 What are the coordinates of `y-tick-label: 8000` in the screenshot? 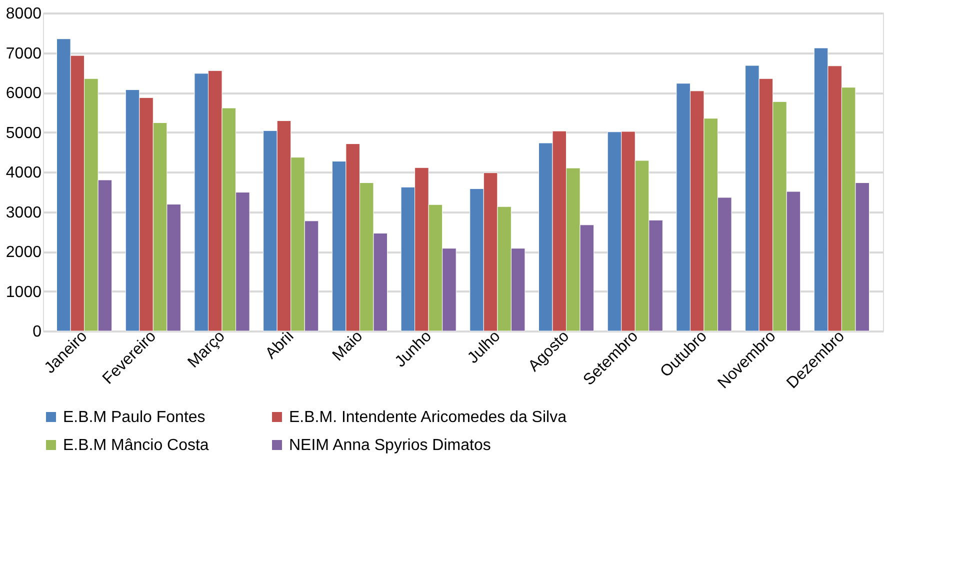 It's located at (24, 14).